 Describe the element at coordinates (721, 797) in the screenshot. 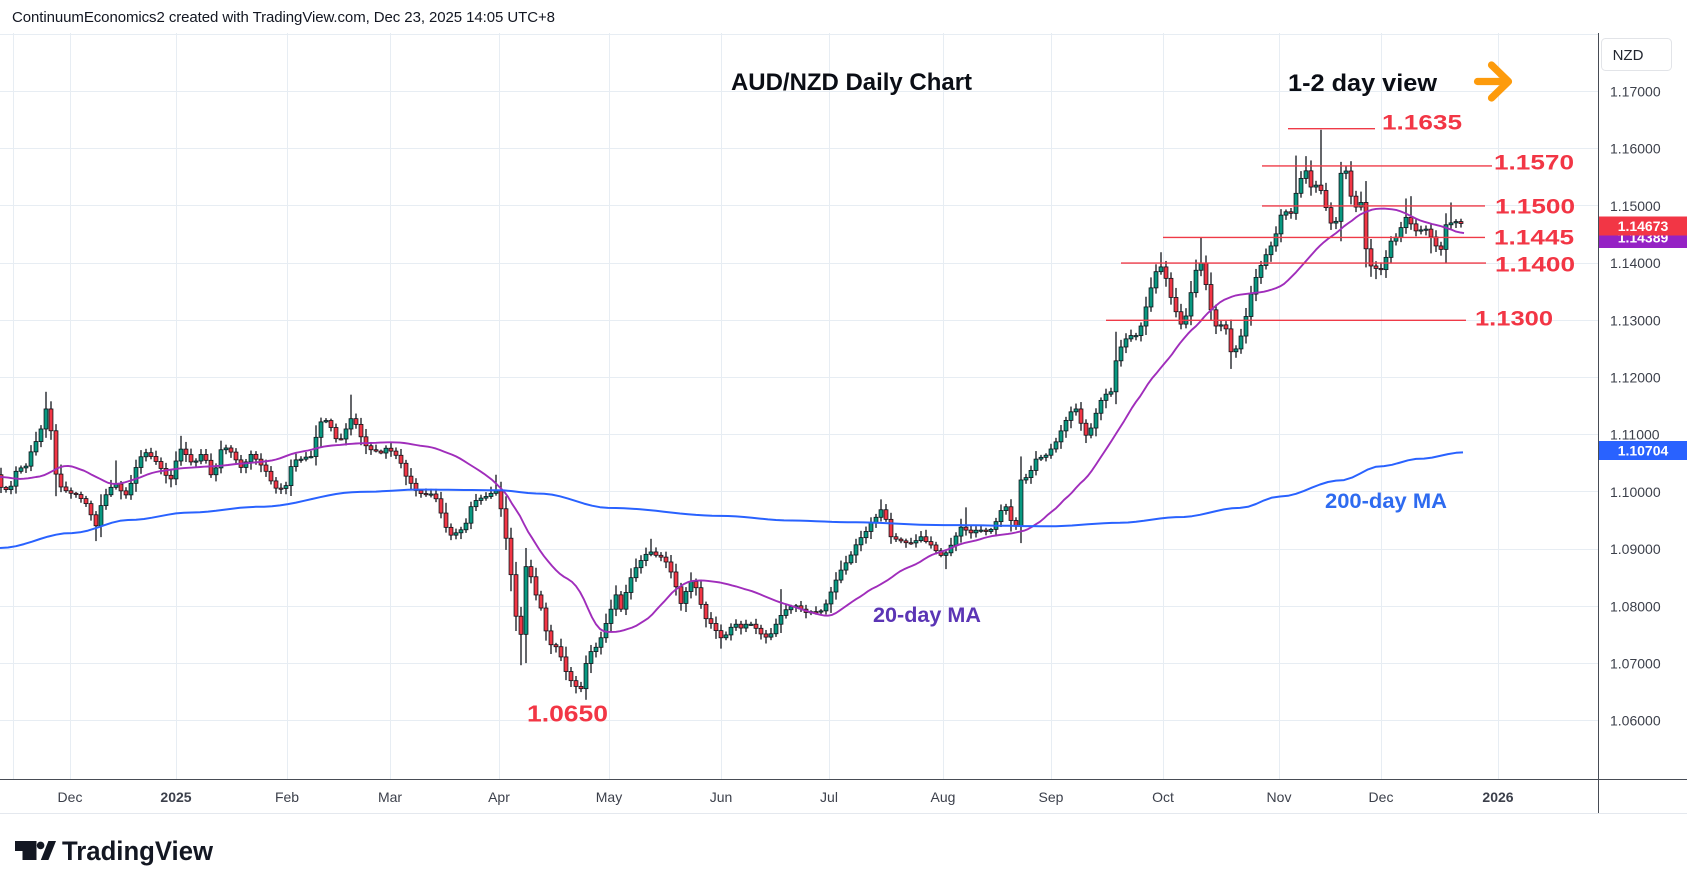

I see `svg-text: Jun` at that location.